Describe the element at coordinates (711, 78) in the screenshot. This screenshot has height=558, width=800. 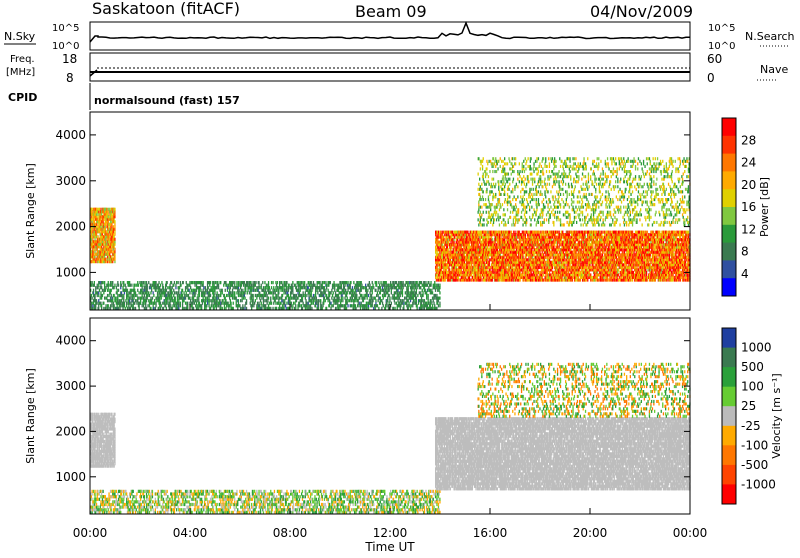
I see `nave-tick-bottom: 0` at that location.